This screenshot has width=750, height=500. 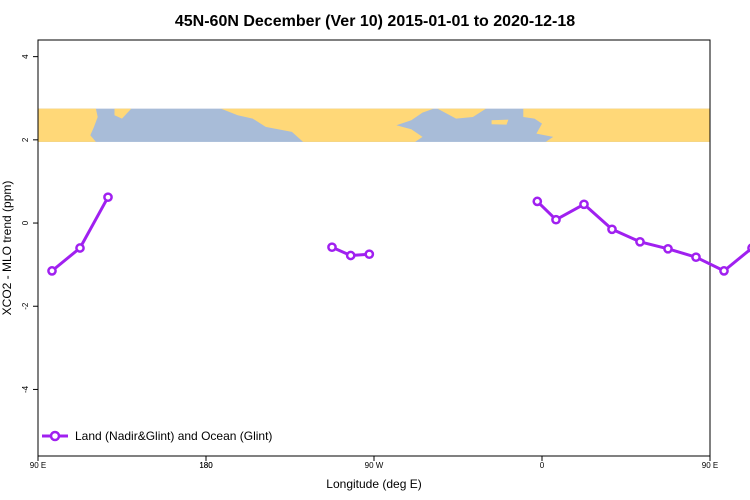 I want to click on x-tick-label-3: 0, so click(x=542, y=465).